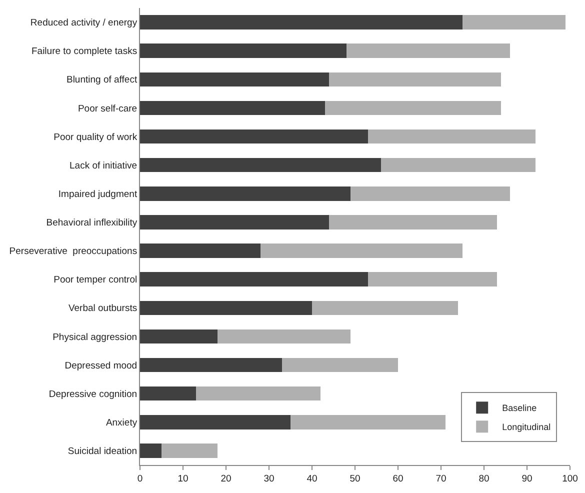  I want to click on y-tick-label: Behavioral inflexibility, so click(92, 223).